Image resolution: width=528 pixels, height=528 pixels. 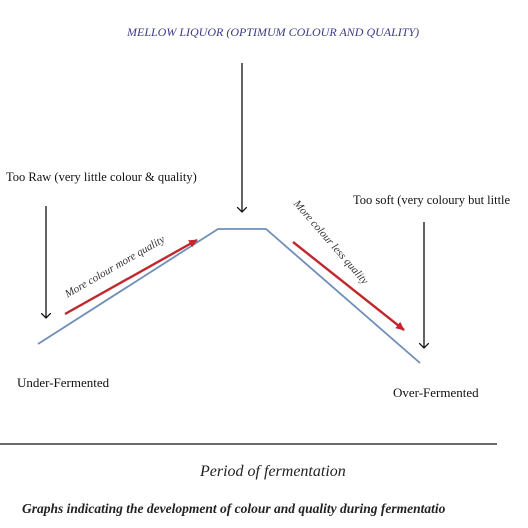 I want to click on rise-trend-arrow, so click(x=131, y=277).